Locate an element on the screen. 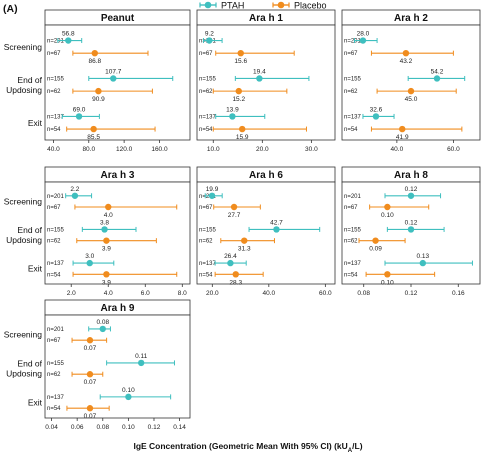  placebo-value-label: 85.5 is located at coordinates (93, 137).